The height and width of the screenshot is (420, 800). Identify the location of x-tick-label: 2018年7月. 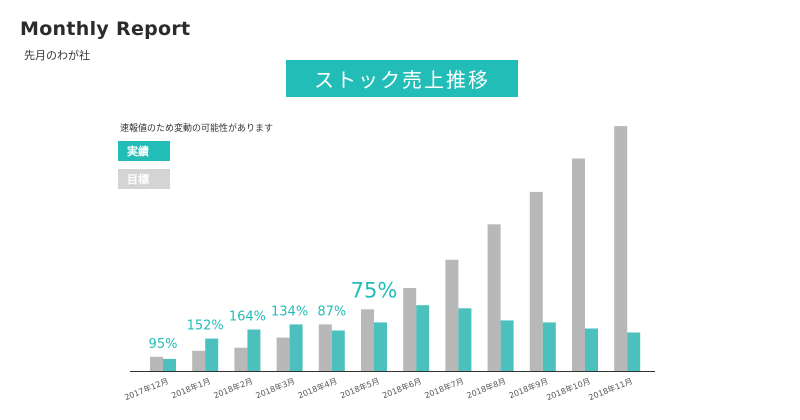
(444, 388).